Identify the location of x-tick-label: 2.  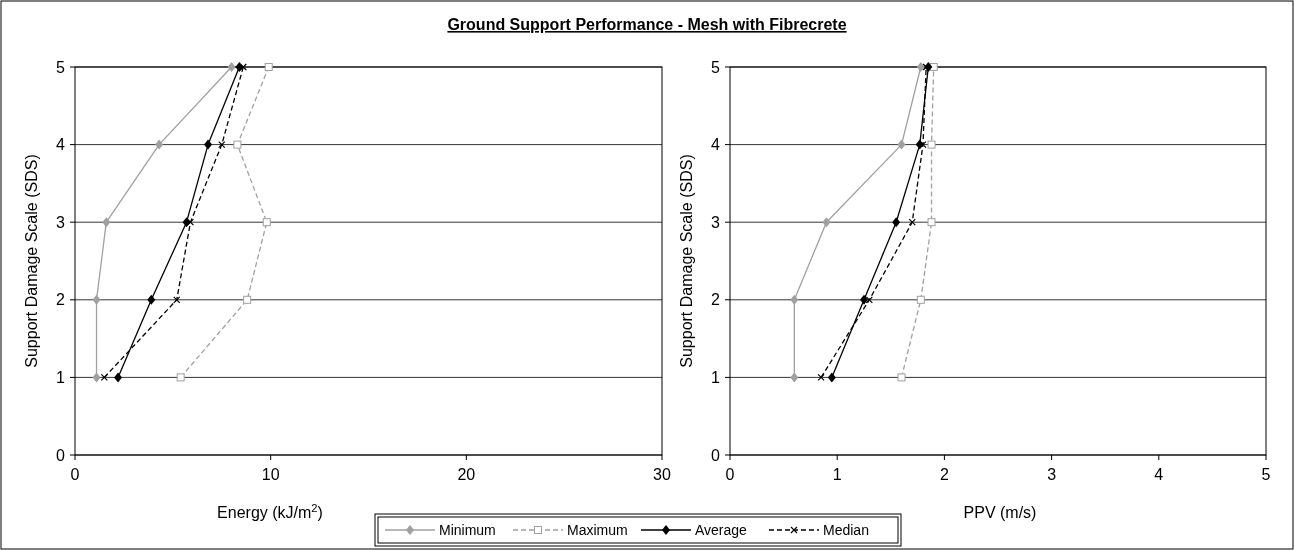
(944, 474).